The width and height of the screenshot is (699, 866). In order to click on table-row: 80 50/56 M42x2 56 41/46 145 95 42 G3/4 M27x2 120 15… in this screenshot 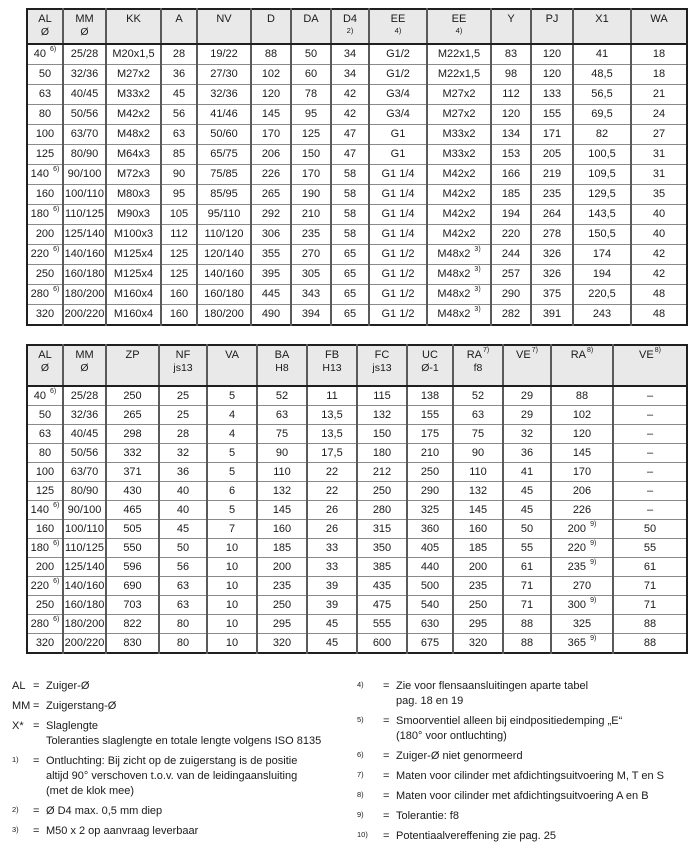, I will do `click(357, 114)`.